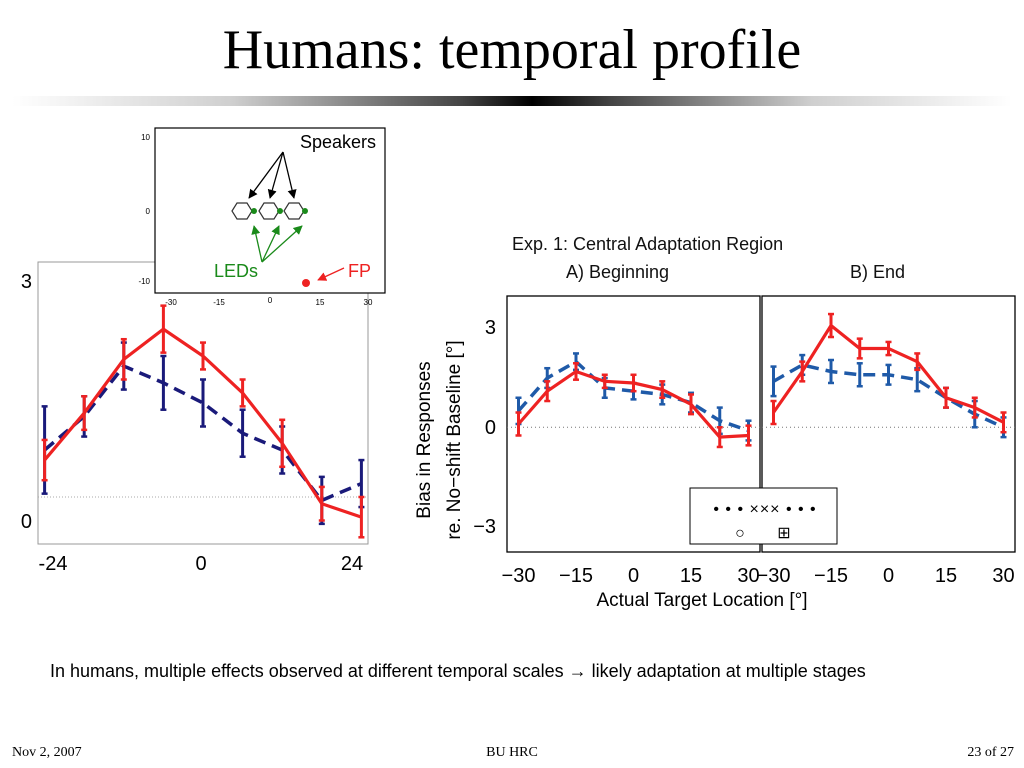  I want to click on fixation-point-dot, so click(306, 283).